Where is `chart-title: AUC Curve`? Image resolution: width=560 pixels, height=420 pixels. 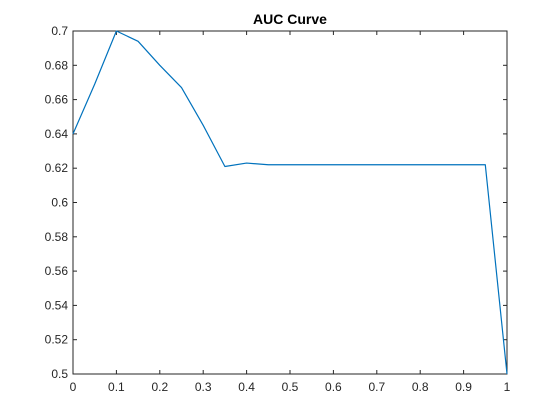
chart-title: AUC Curve is located at coordinates (290, 19).